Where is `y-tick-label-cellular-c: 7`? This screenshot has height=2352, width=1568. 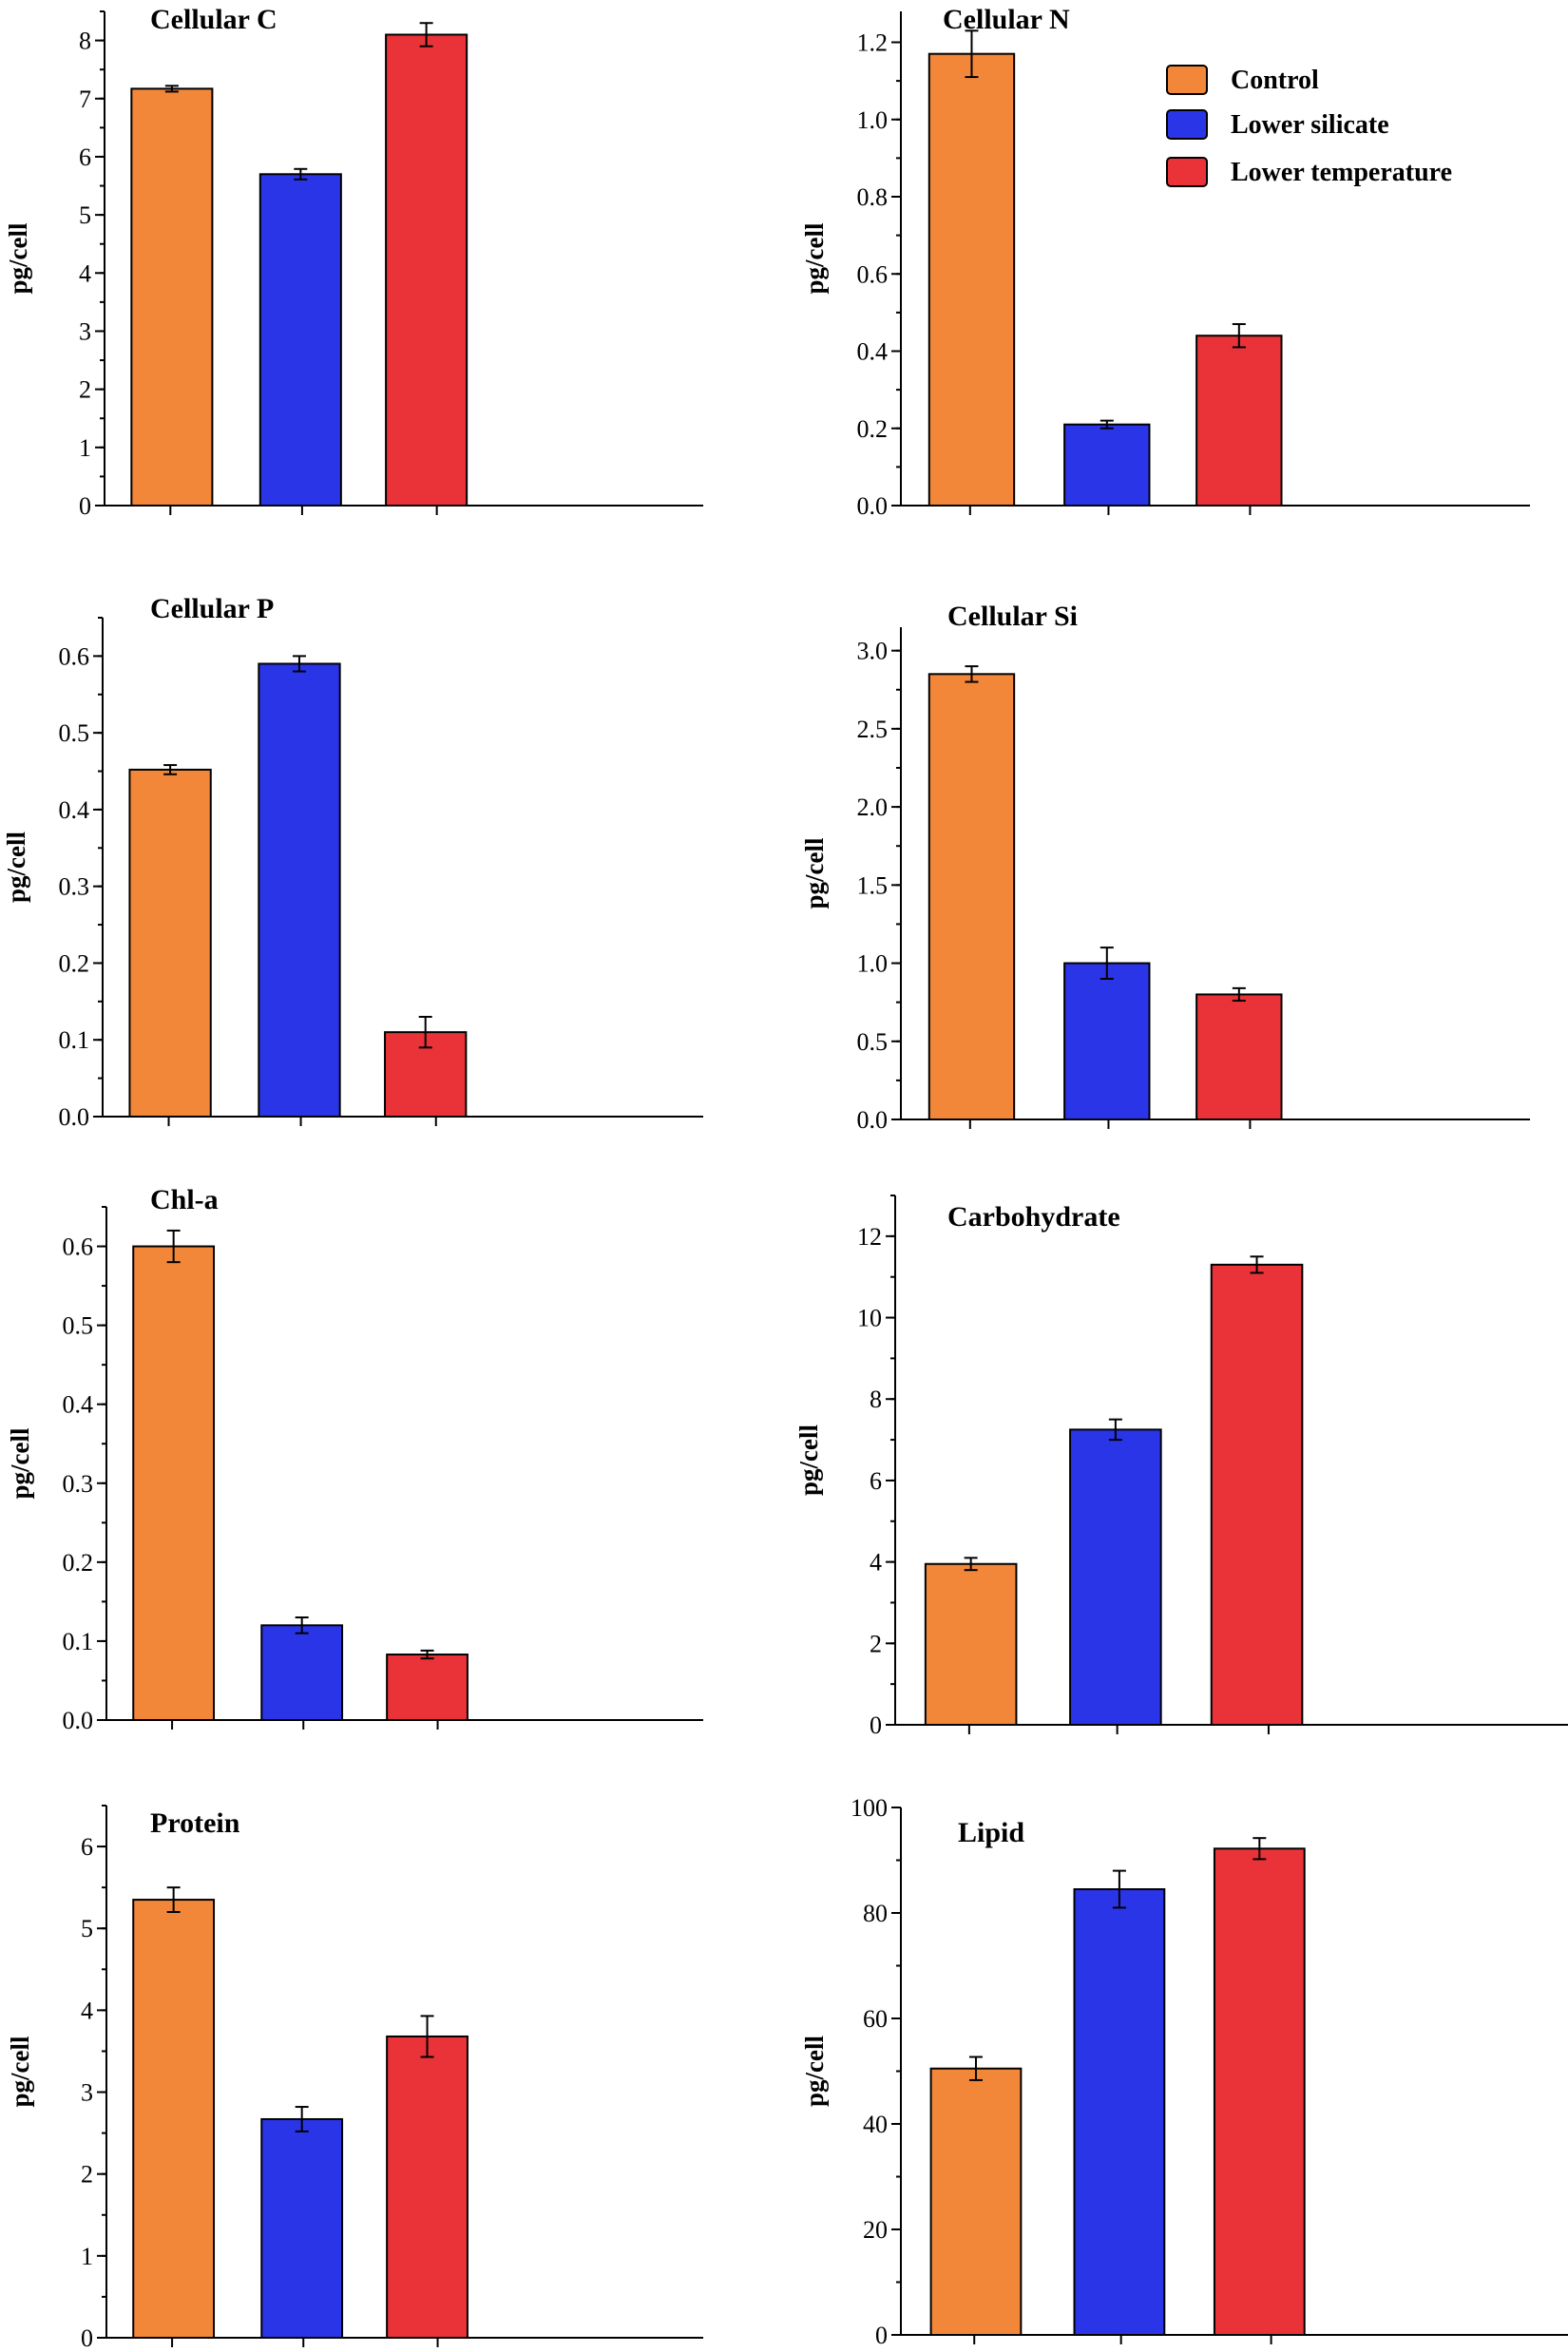
y-tick-label-cellular-c: 7 is located at coordinates (85, 99).